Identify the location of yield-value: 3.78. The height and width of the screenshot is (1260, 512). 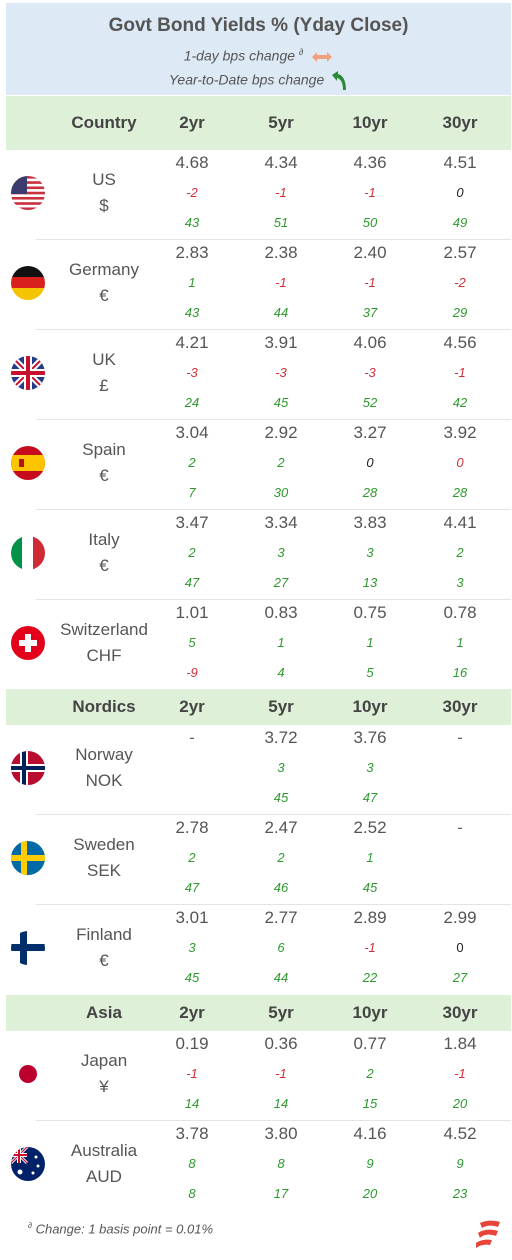
(192, 1133).